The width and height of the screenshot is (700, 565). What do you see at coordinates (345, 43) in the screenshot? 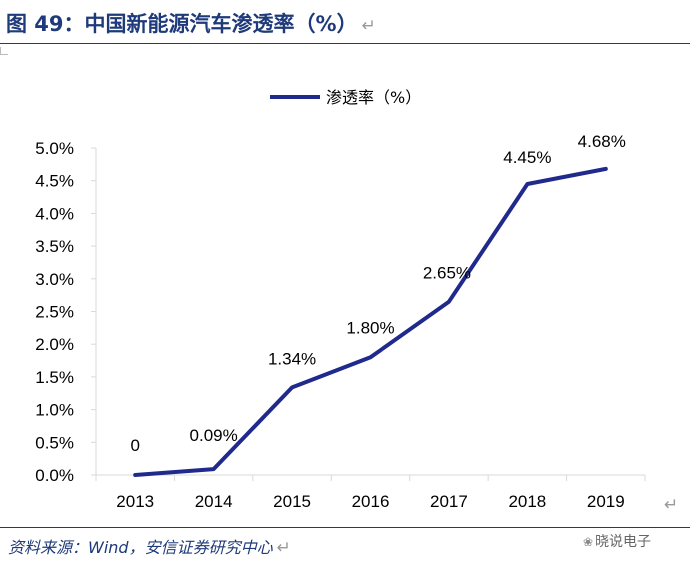
I see `top-rule` at bounding box center [345, 43].